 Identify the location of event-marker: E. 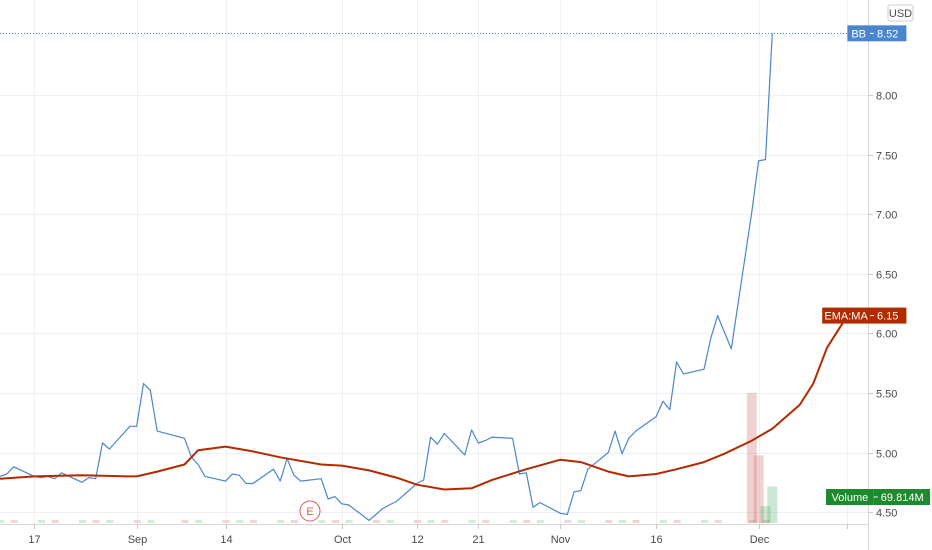
(310, 511).